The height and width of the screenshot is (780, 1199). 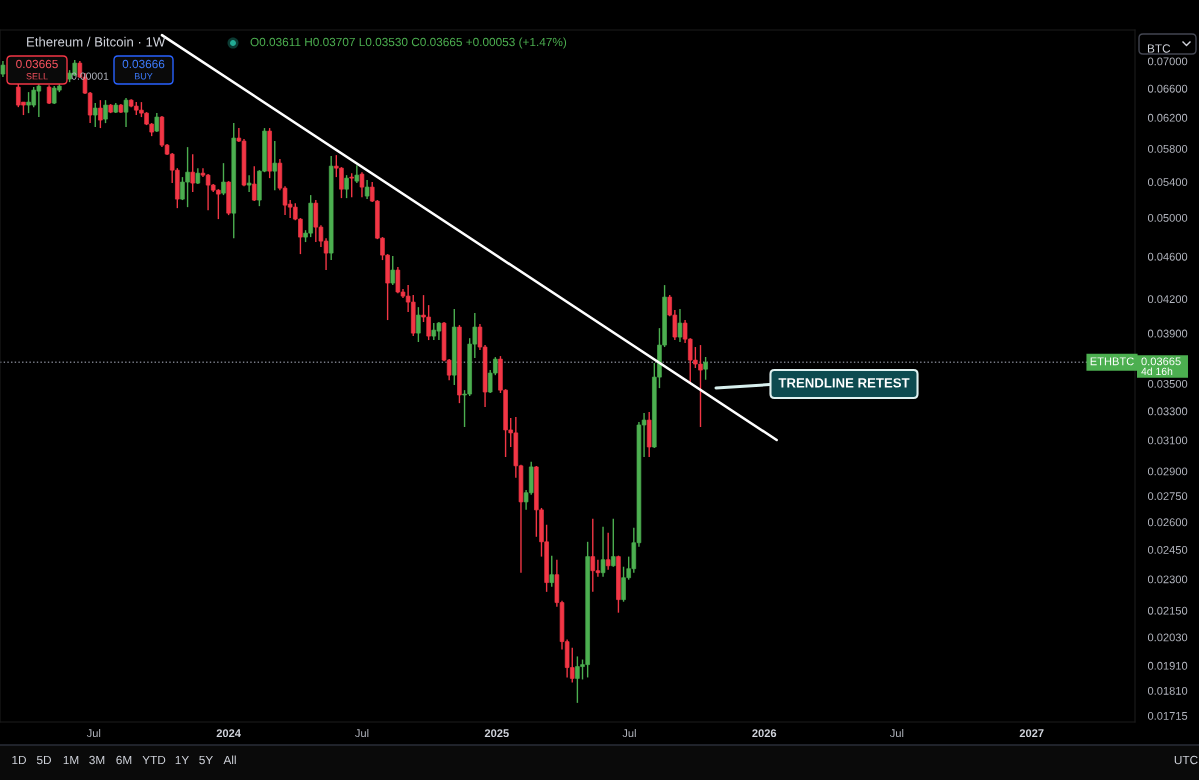 I want to click on ref-line-label: ETHBTC, so click(x=1112, y=361).